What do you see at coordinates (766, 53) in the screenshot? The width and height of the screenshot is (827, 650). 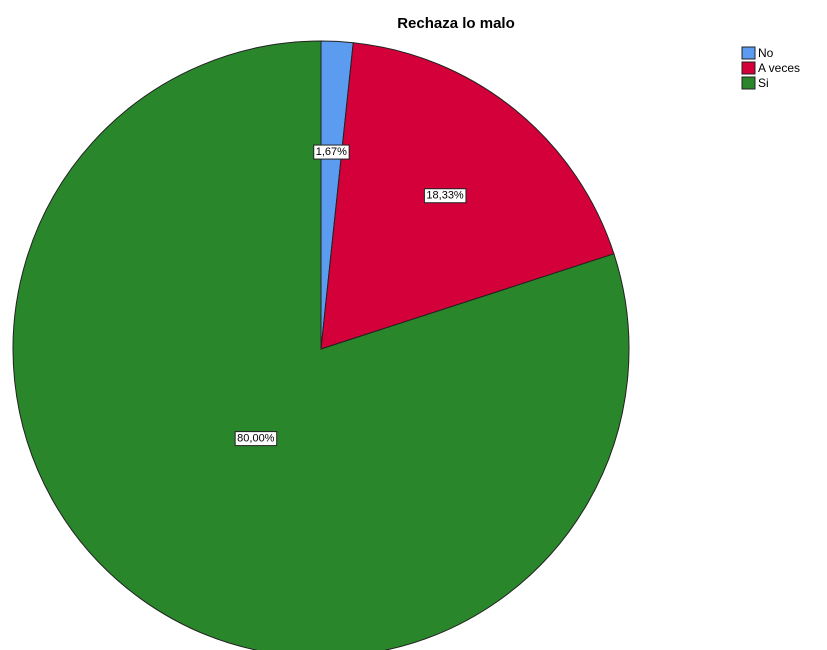 I see `legend-label: No` at bounding box center [766, 53].